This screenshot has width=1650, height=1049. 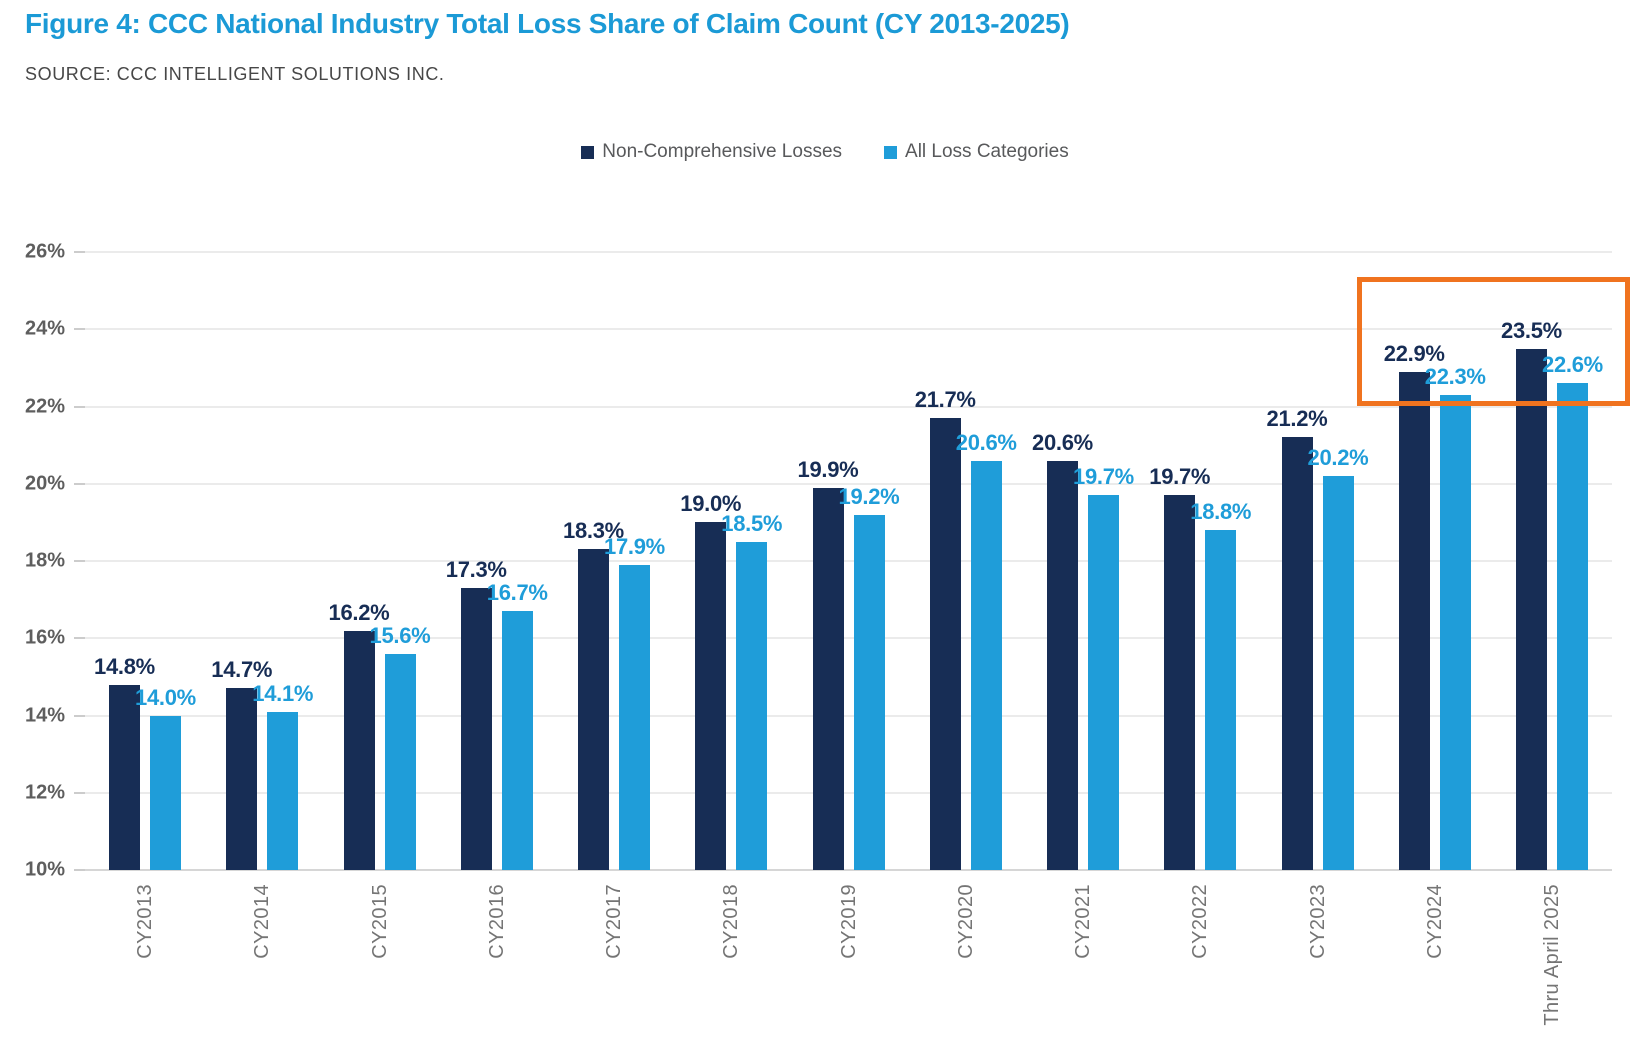 What do you see at coordinates (44, 792) in the screenshot?
I see `y-tick-label: 12%` at bounding box center [44, 792].